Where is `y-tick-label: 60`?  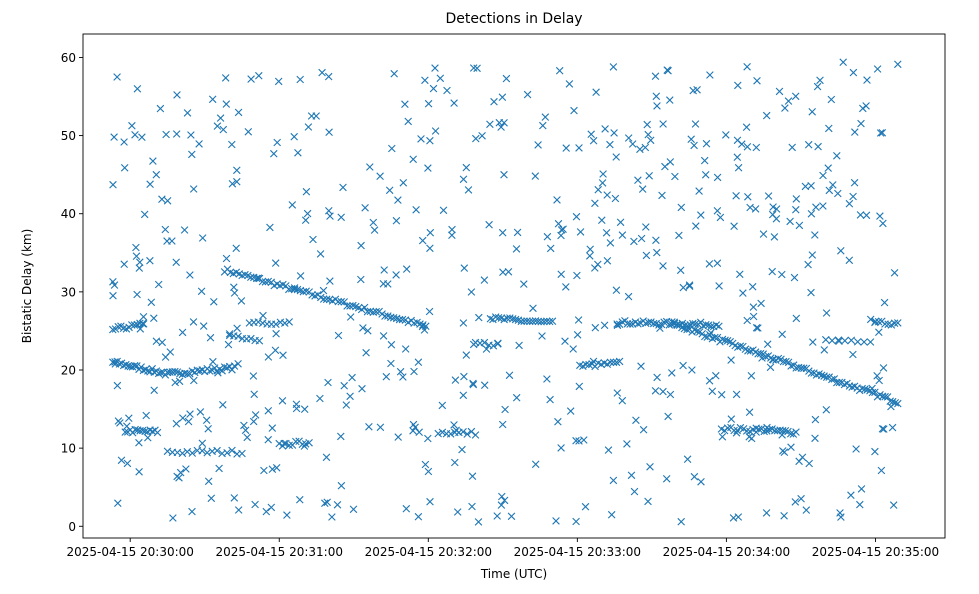 y-tick-label: 60 is located at coordinates (68, 58).